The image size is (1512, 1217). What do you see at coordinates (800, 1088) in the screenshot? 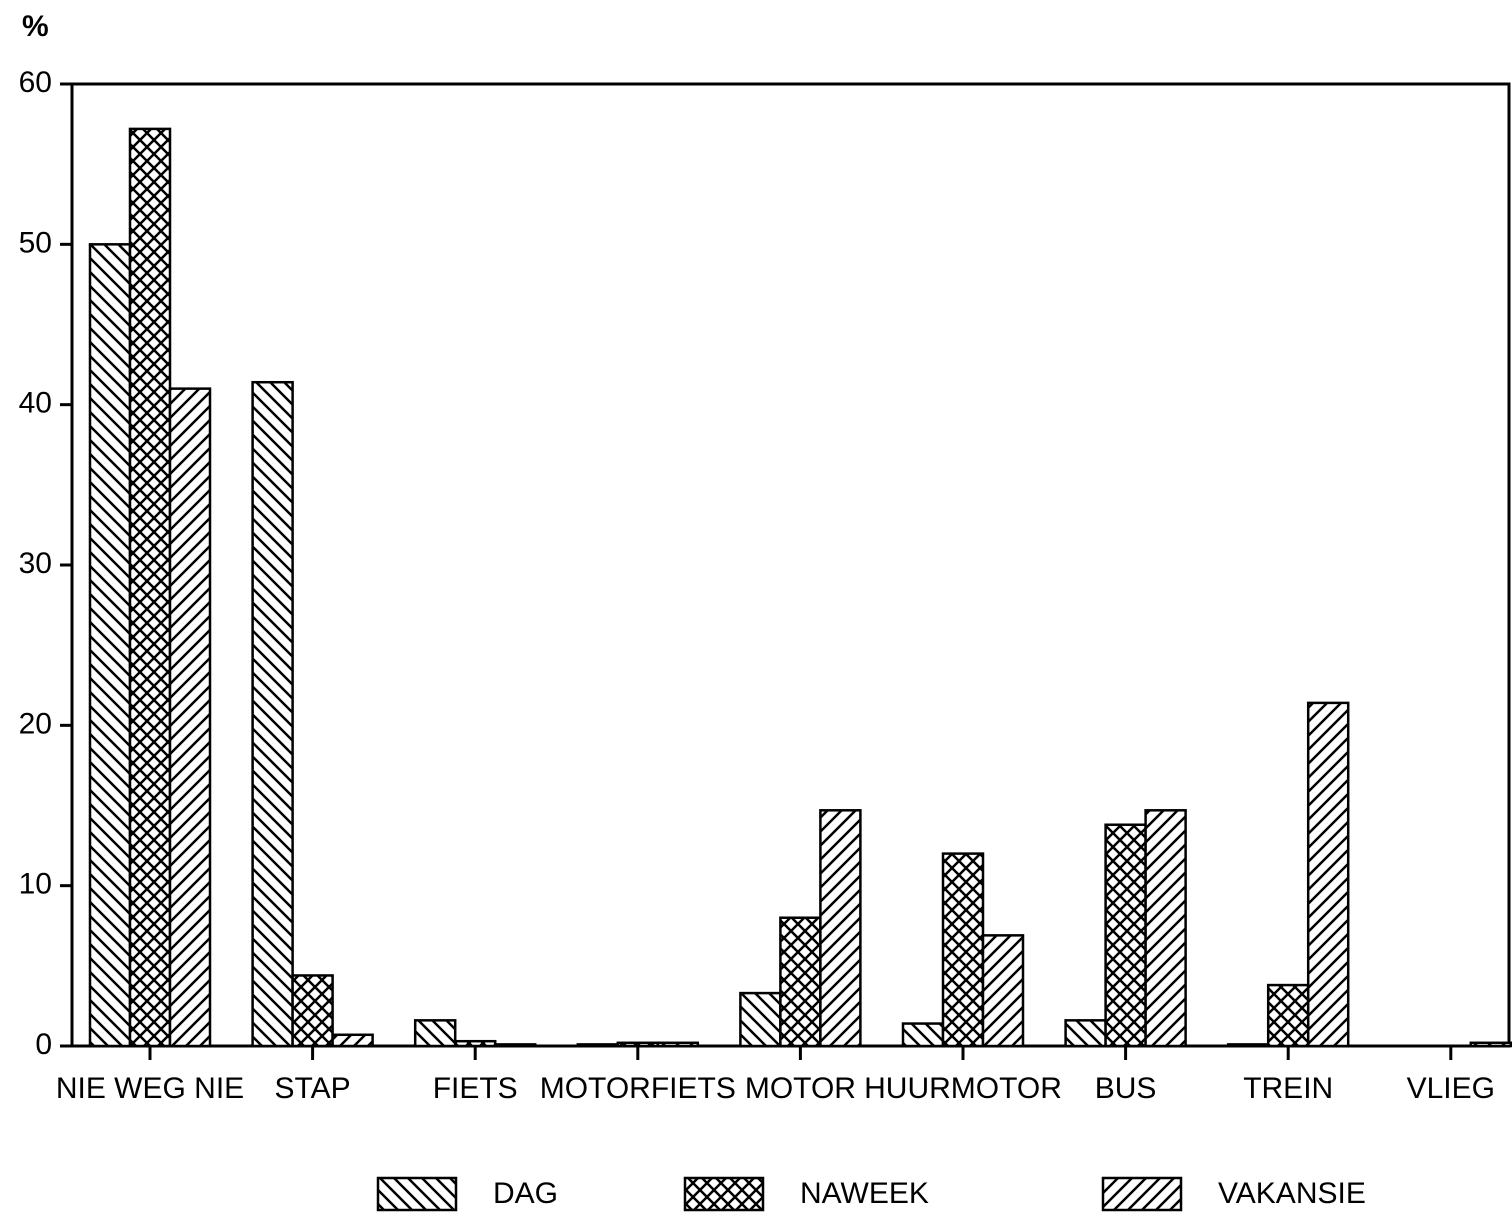
I see `x-tick-label: MOTOR` at bounding box center [800, 1088].